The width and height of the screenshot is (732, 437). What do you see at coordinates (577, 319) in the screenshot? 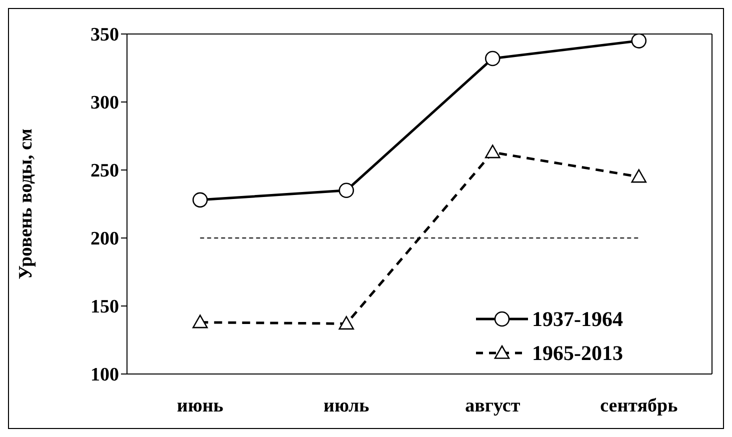
I see `legend-label: 1937-1964` at bounding box center [577, 319].